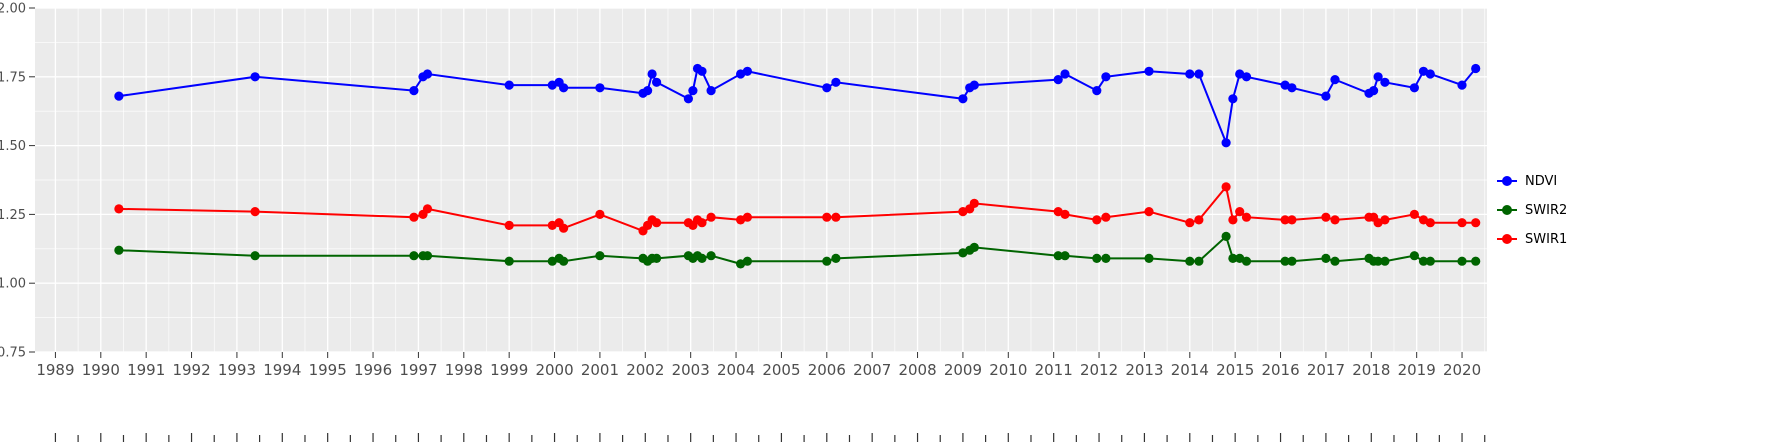  What do you see at coordinates (1144, 370) in the screenshot?
I see `svg-text: 2013` at bounding box center [1144, 370].